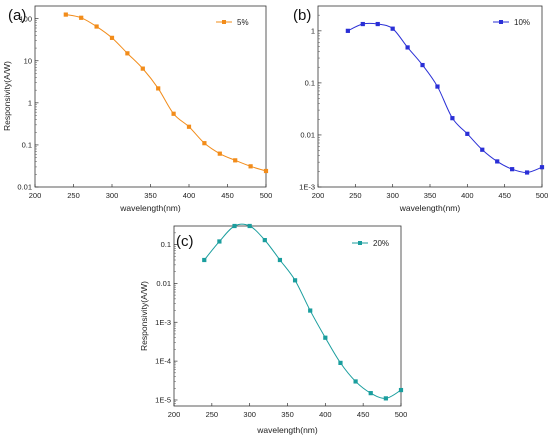 The width and height of the screenshot is (550, 440). I want to click on legend-label: 10%, so click(522, 22).